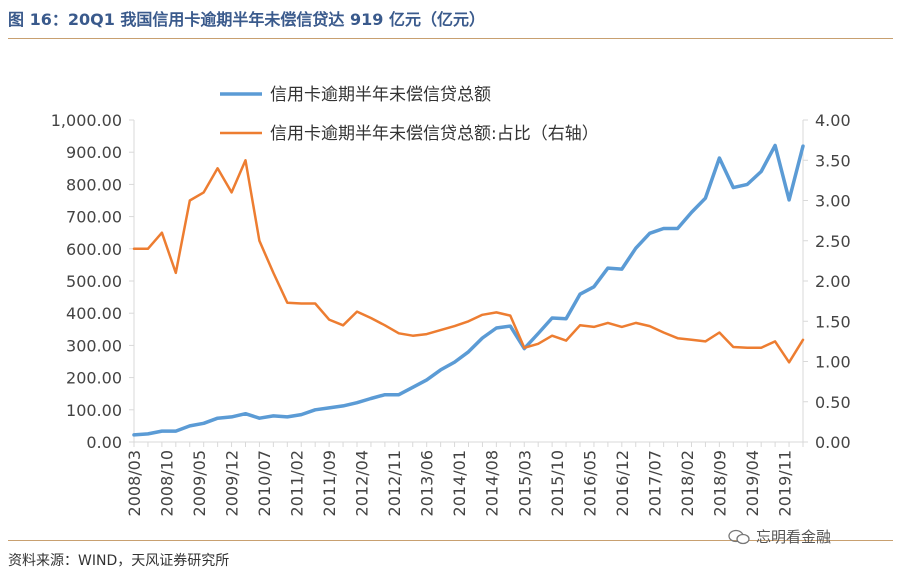 This screenshot has width=901, height=577. Describe the element at coordinates (167, 483) in the screenshot. I see `x-tick-label: 2008/10` at that location.